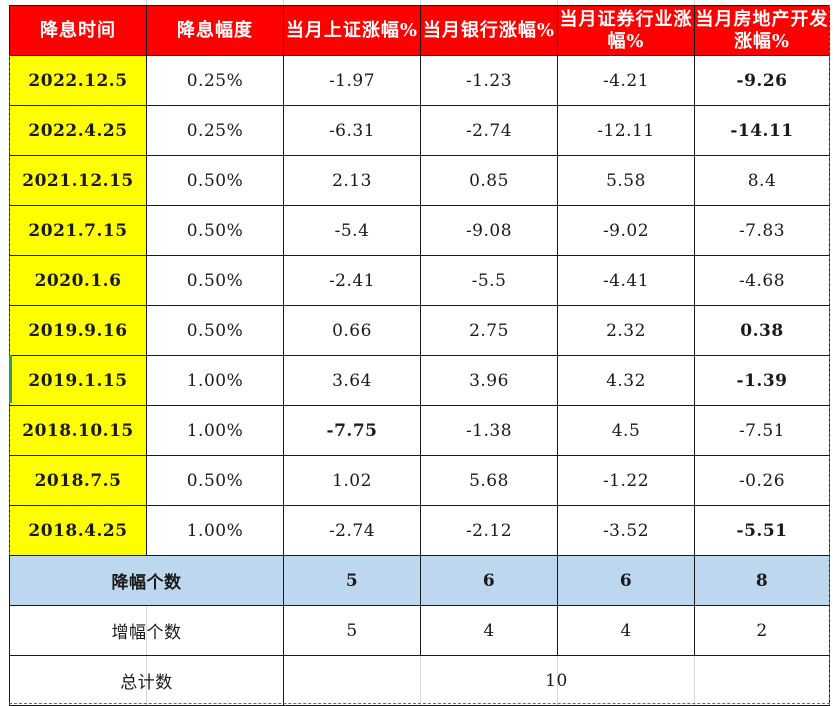  What do you see at coordinates (626, 580) in the screenshot?
I see `decrease-count-sec: 6` at bounding box center [626, 580].